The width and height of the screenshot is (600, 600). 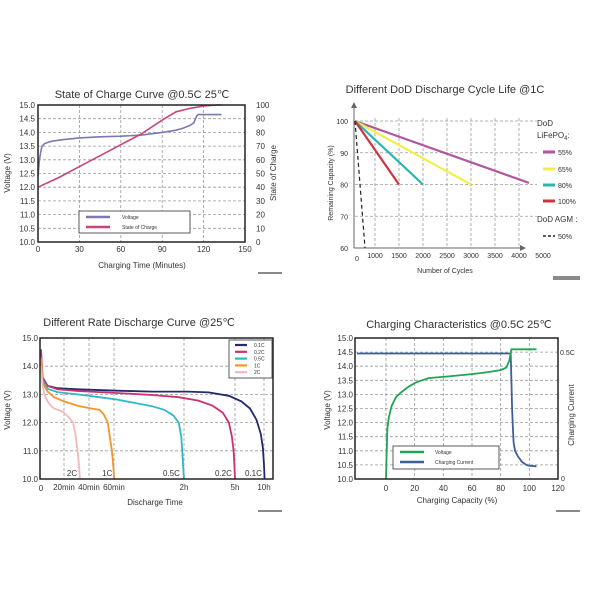 I want to click on x-tick-label: 150, so click(x=245, y=249).